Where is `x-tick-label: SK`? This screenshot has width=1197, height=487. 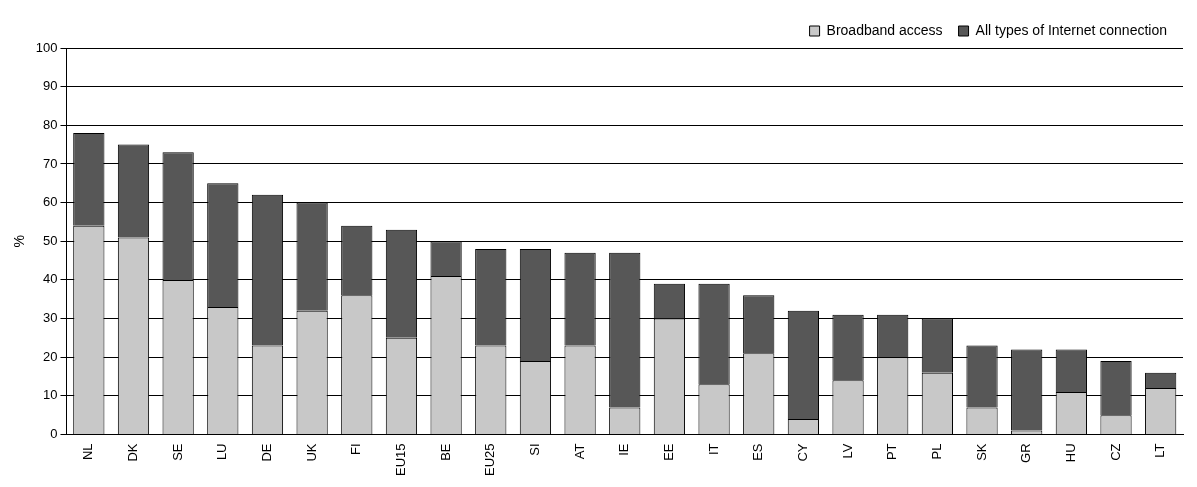
x-tick-label: SK is located at coordinates (981, 452).